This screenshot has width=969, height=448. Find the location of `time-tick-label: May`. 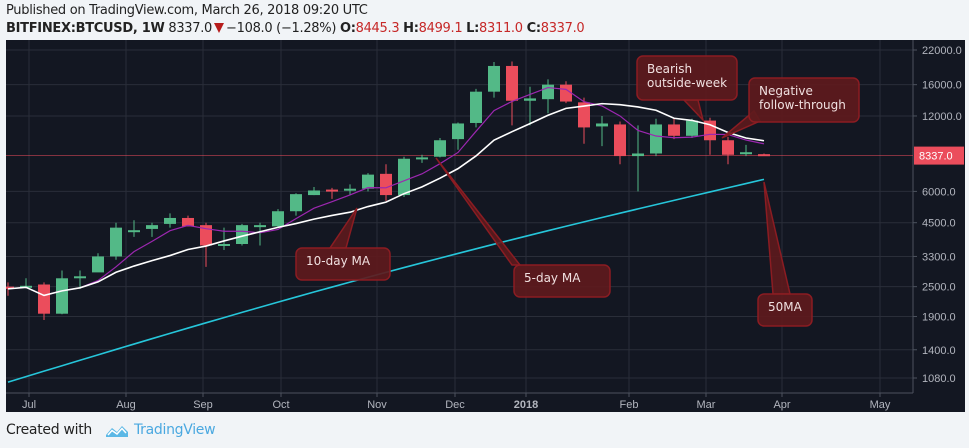

time-tick-label: May is located at coordinates (880, 405).